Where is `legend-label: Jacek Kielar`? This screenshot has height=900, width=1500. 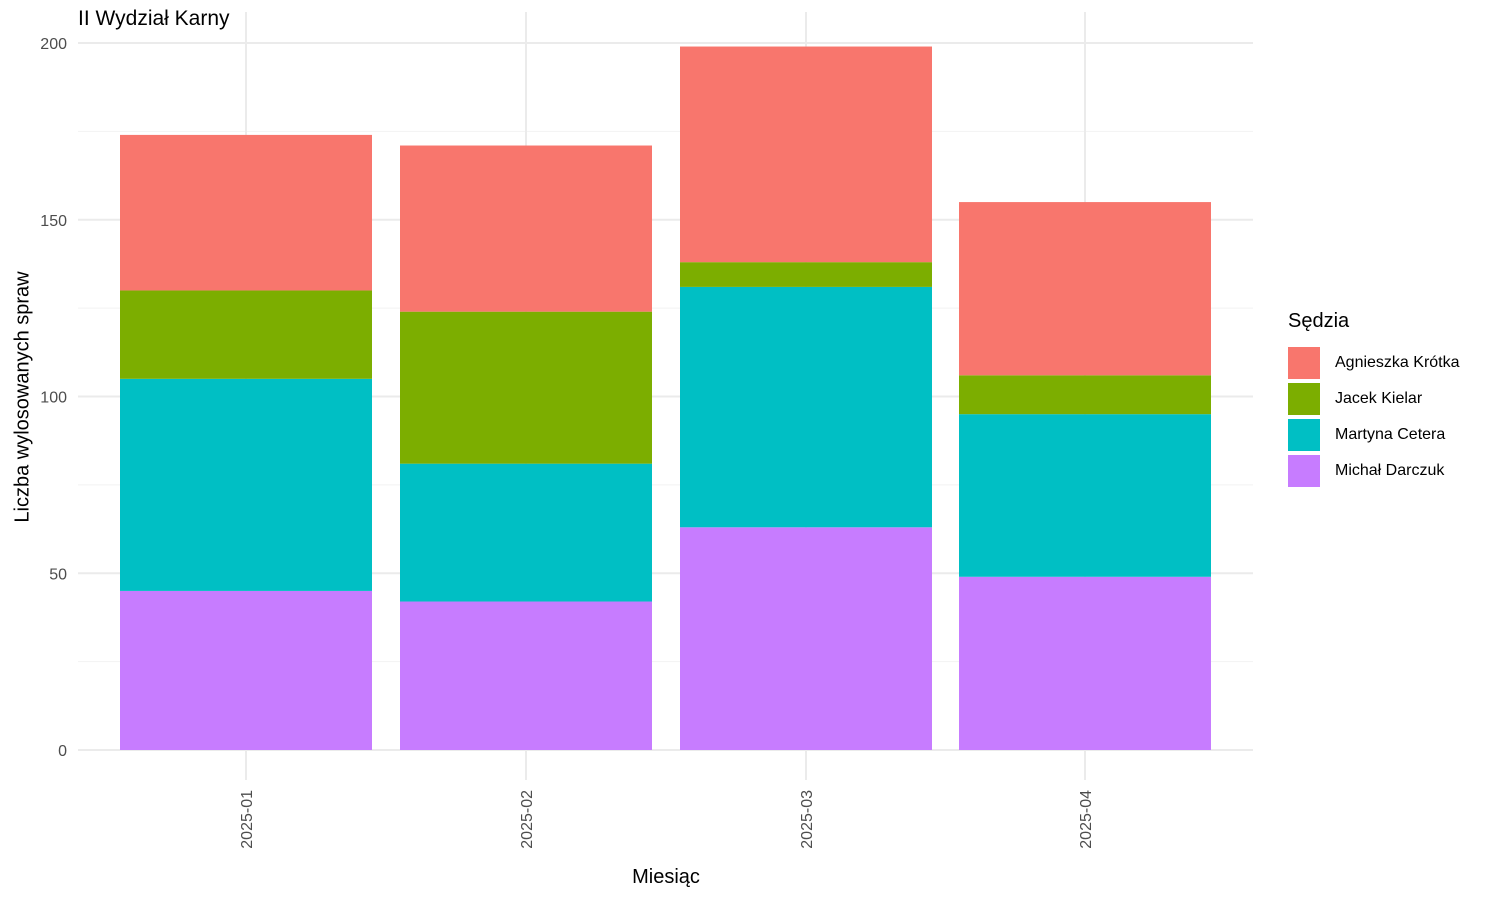
legend-label: Jacek Kielar is located at coordinates (1379, 398).